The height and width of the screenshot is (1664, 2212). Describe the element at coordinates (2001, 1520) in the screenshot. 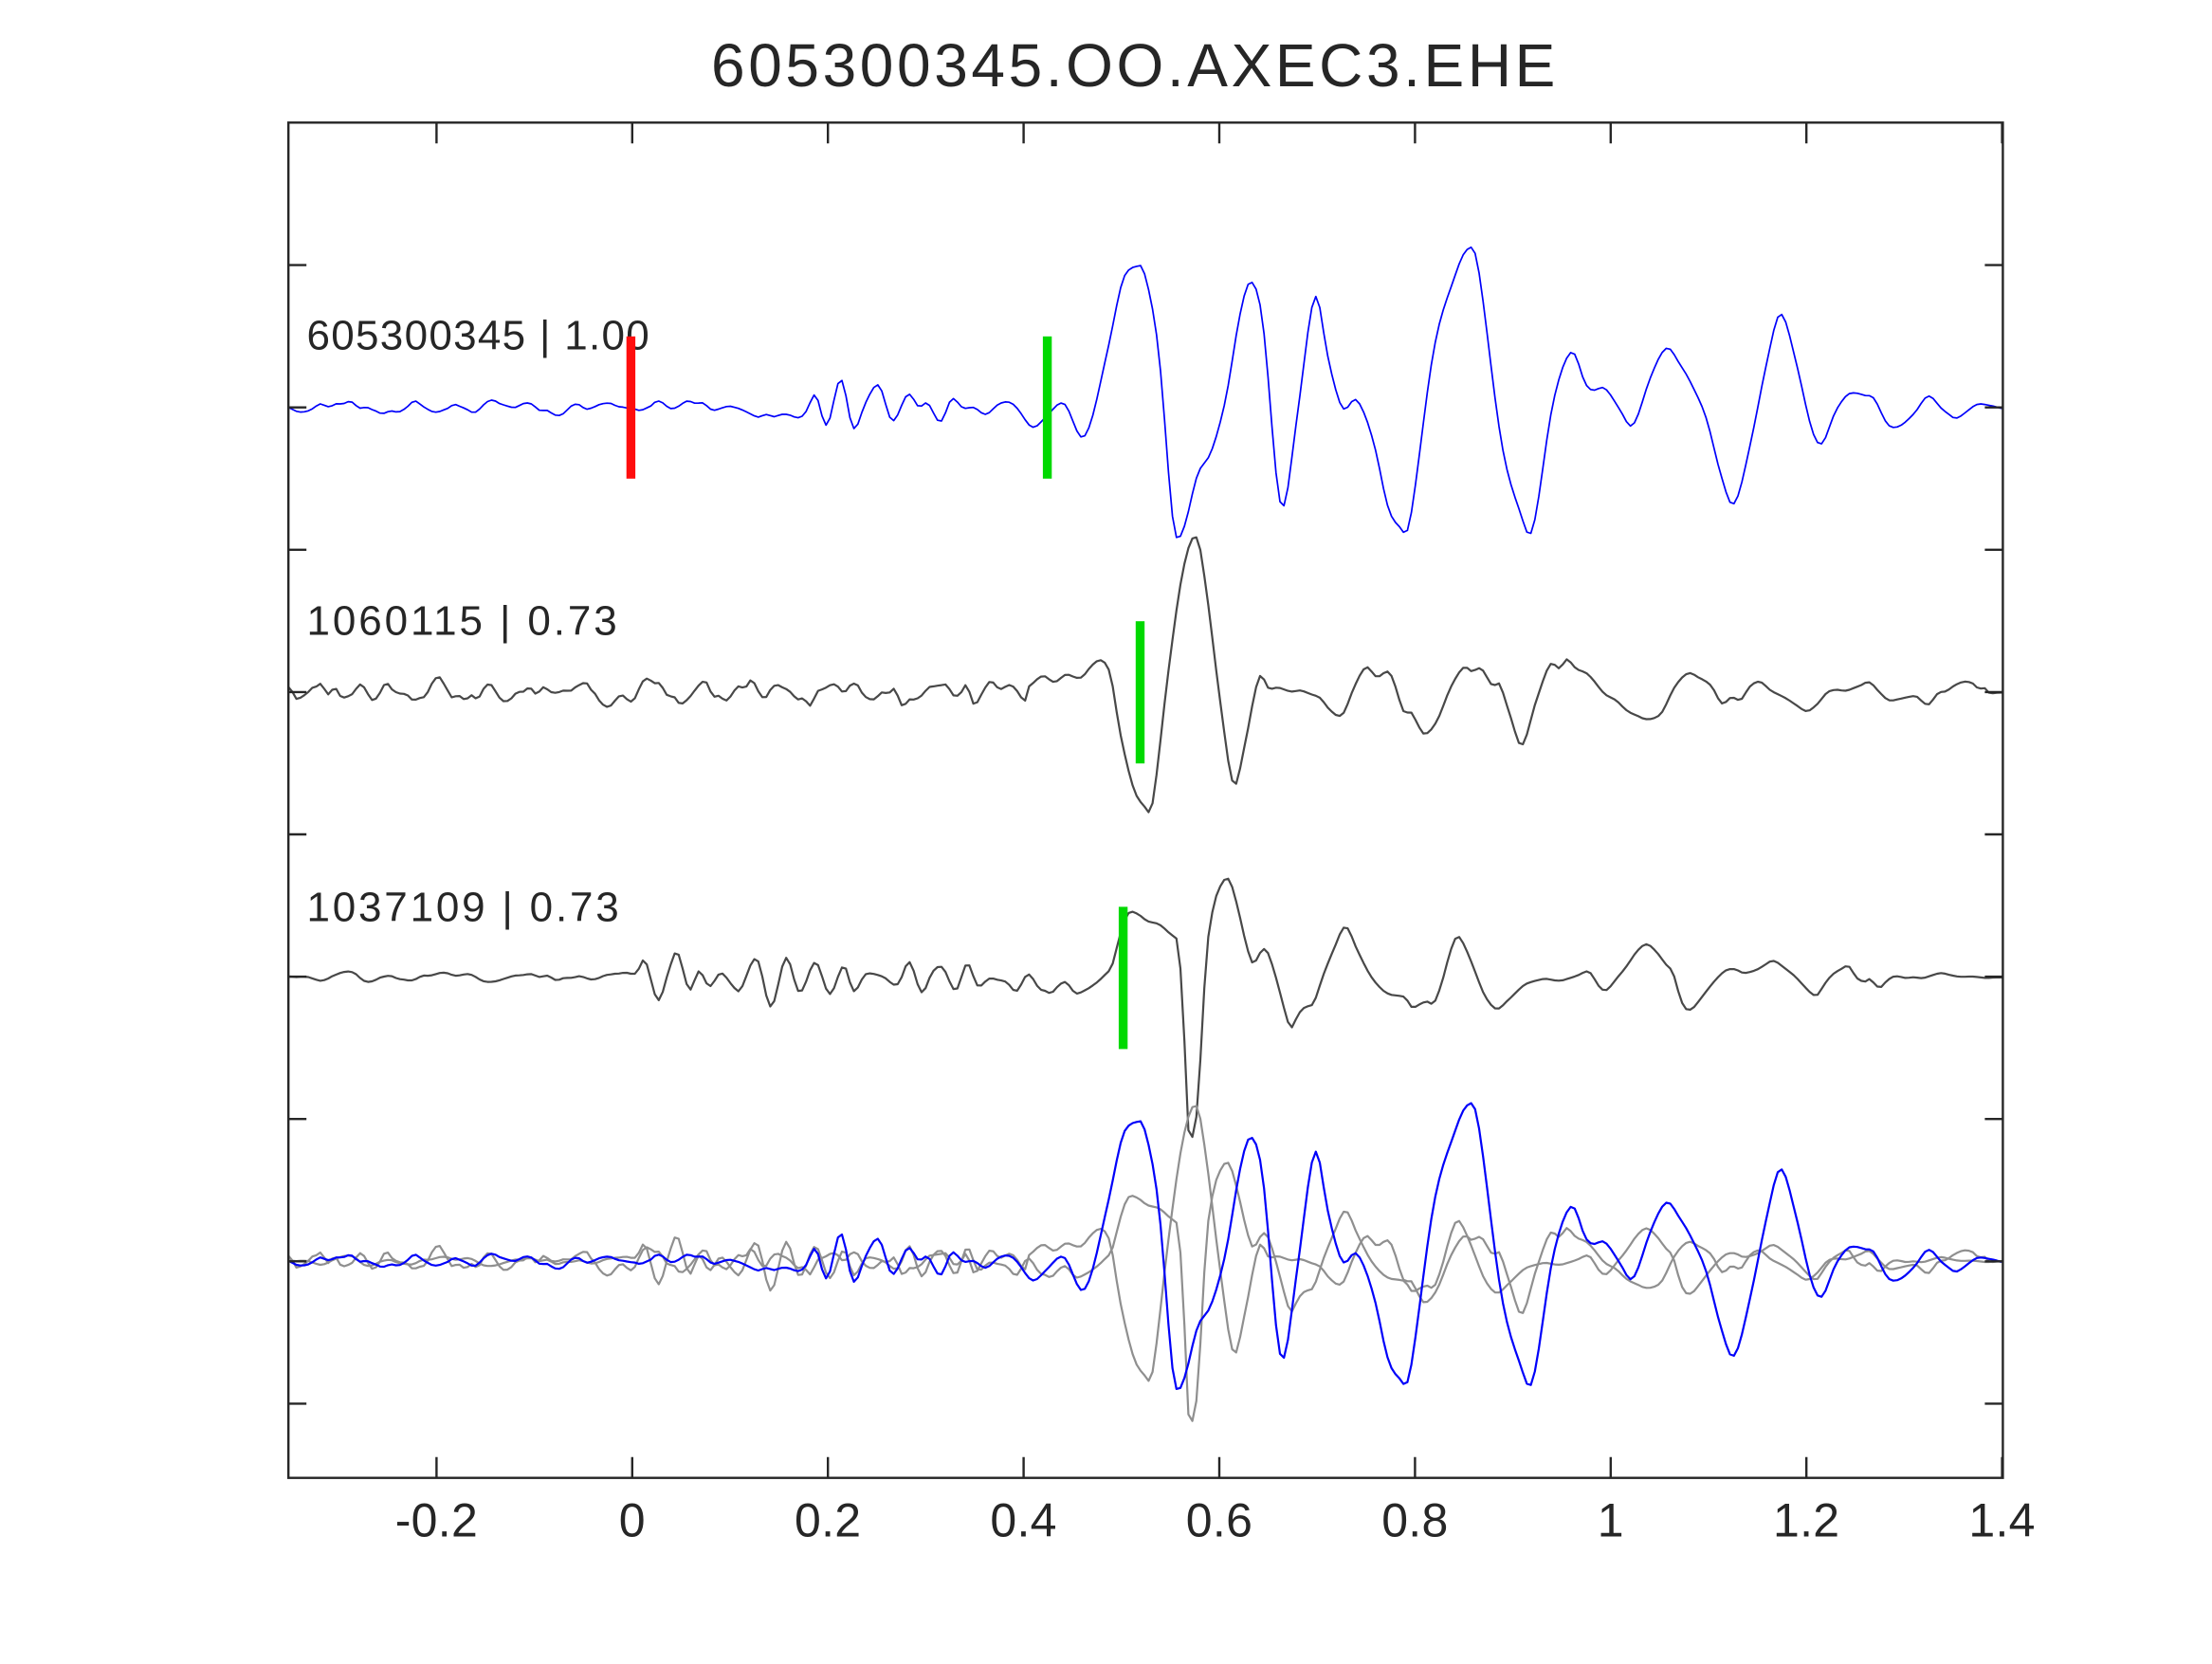

I see `svg-text: 1.4` at that location.